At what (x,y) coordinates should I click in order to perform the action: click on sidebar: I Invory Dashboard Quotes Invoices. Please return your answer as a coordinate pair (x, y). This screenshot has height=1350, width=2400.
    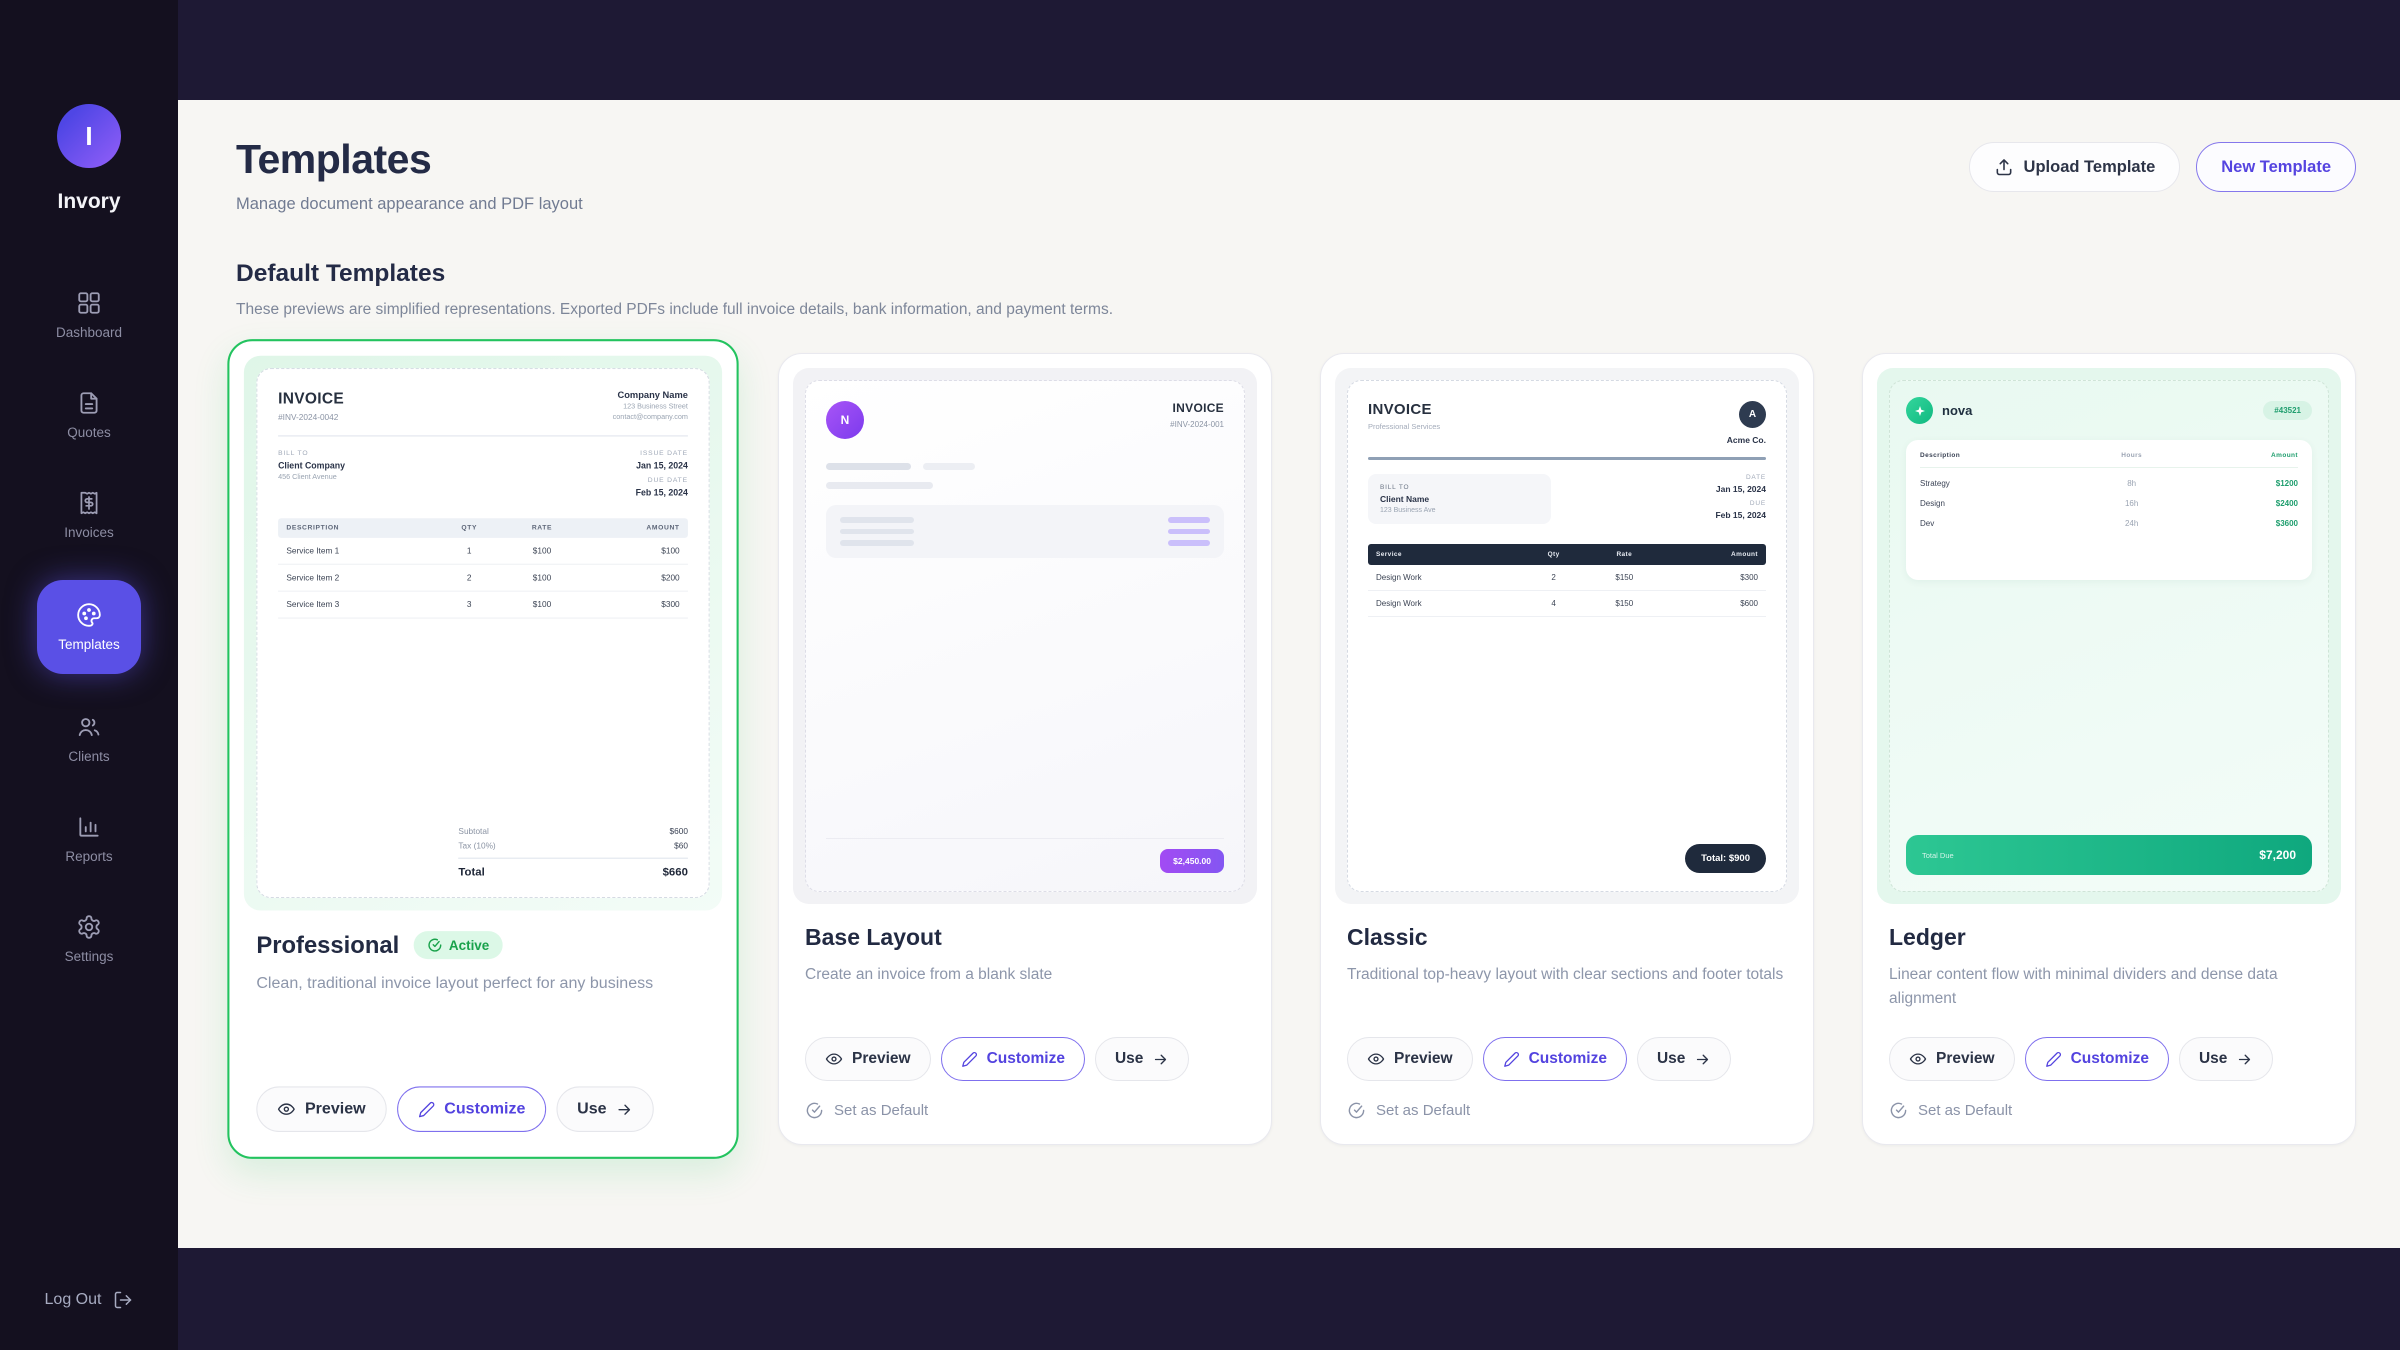
    Looking at the image, I should click on (89, 675).